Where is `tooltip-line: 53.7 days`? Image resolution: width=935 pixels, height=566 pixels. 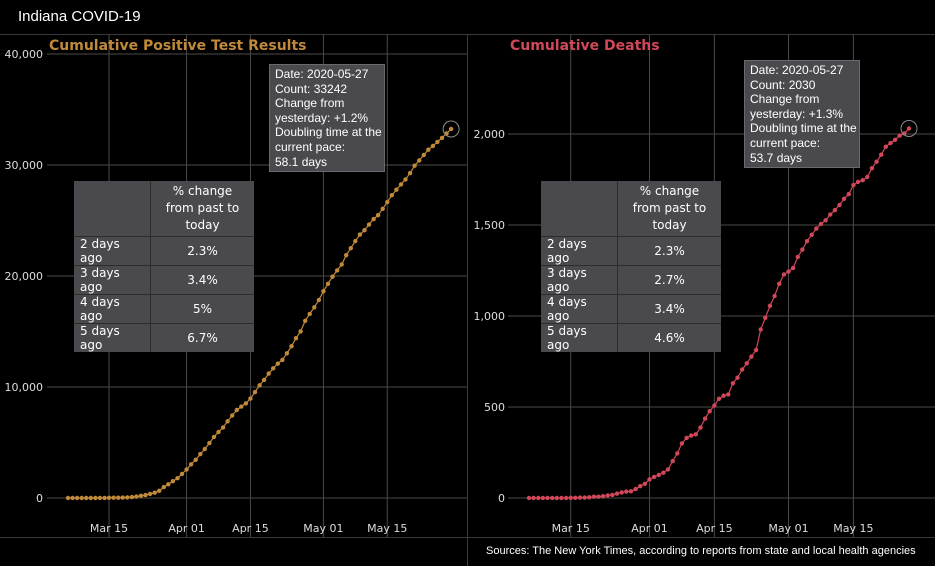
tooltip-line: 53.7 days is located at coordinates (776, 157).